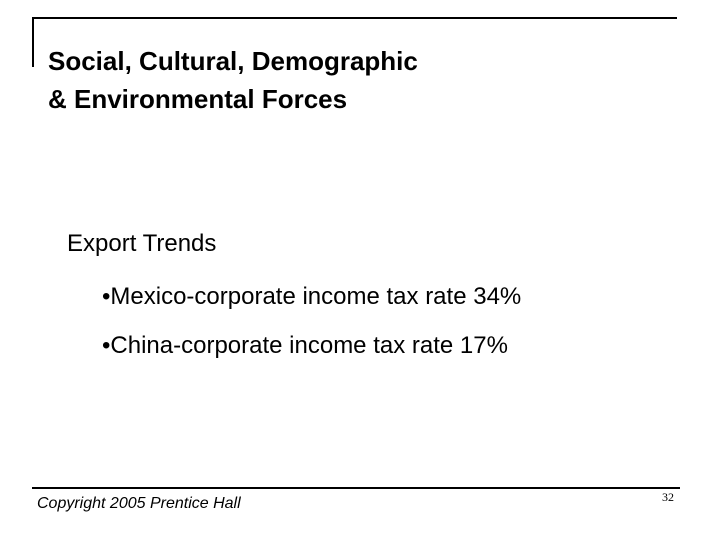 This screenshot has width=720, height=540. What do you see at coordinates (668, 497) in the screenshot?
I see `page-number: 32` at bounding box center [668, 497].